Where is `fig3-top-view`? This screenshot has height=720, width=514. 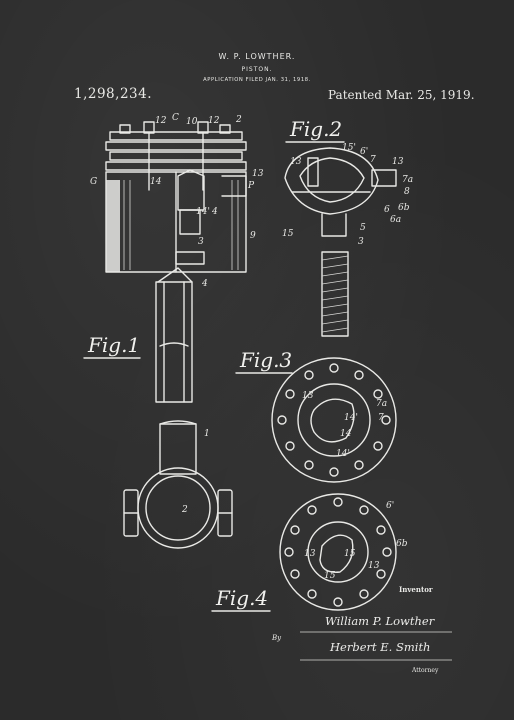
fig3-top-view is located at coordinates (334, 420).